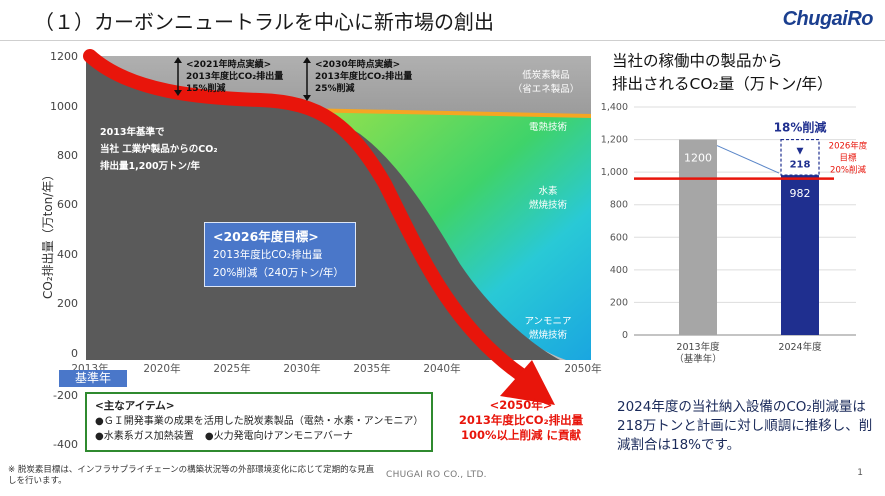 The width and height of the screenshot is (885, 496). What do you see at coordinates (521, 405) in the screenshot?
I see `goal-2050-title: <2050年>` at bounding box center [521, 405].